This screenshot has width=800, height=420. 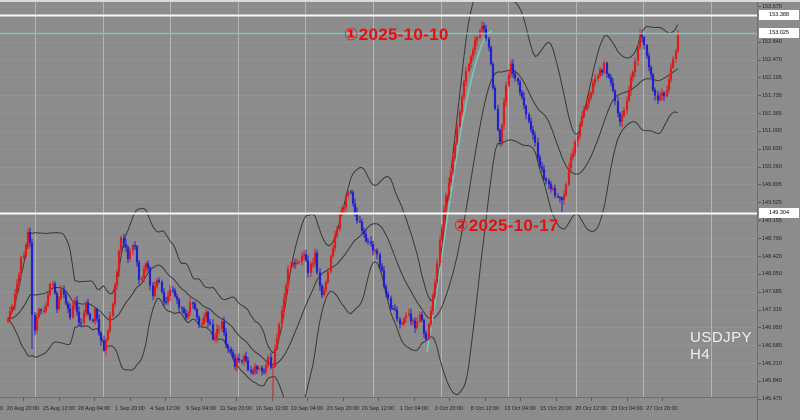 I want to click on time-axis-label: 16 Sep 12:00, so click(x=271, y=408).